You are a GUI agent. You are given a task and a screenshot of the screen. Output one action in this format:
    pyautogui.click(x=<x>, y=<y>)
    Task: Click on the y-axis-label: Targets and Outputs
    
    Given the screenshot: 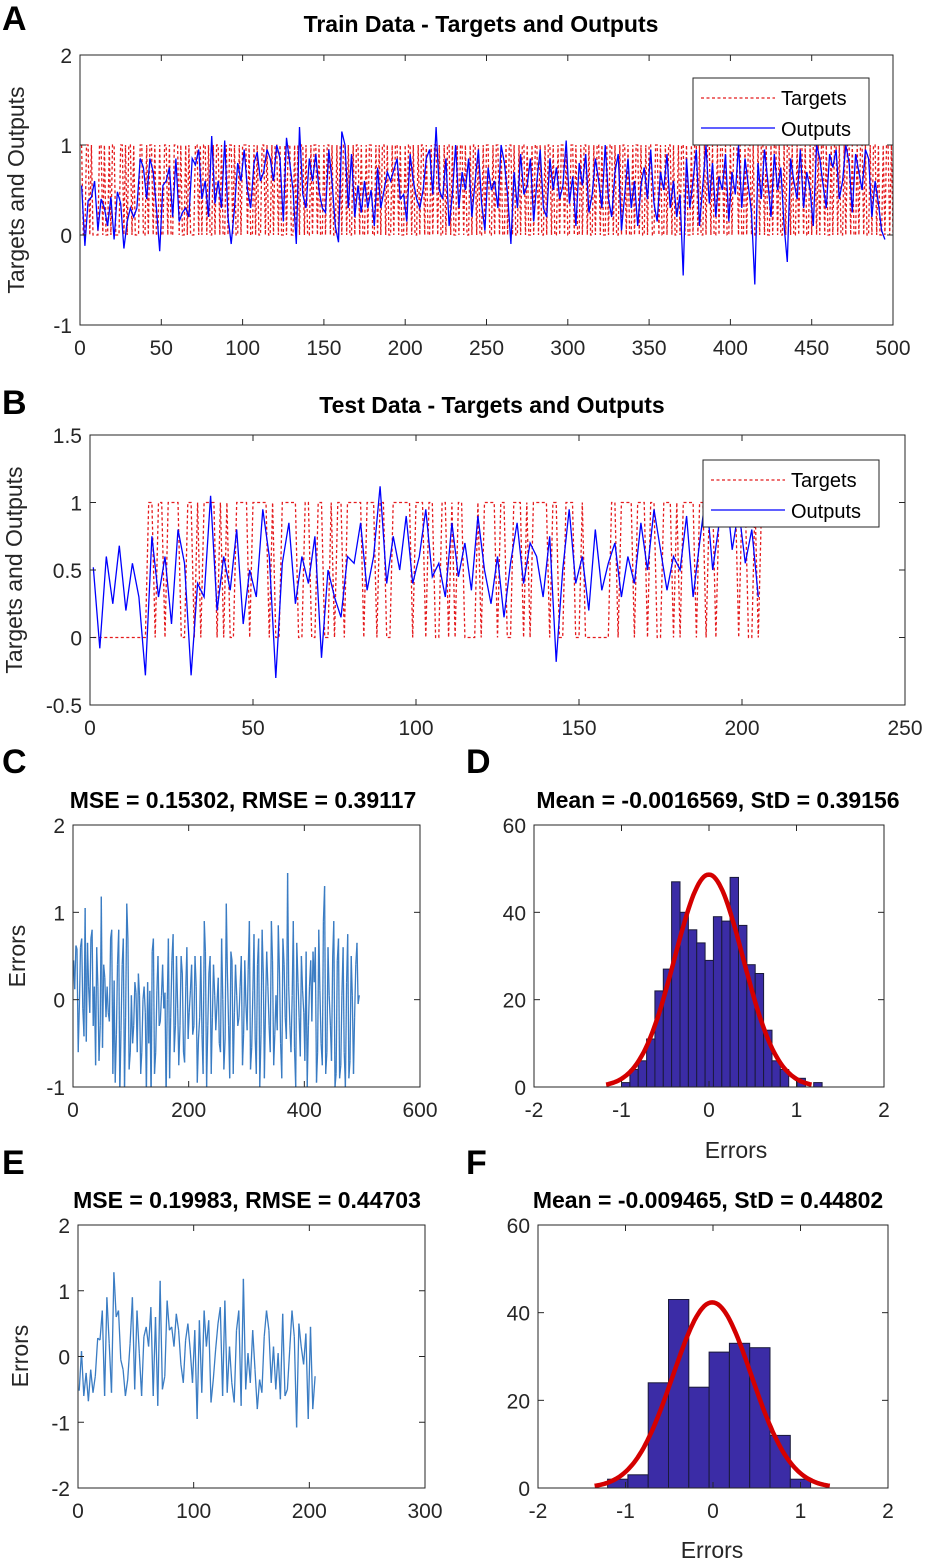 What is the action you would take?
    pyautogui.click(x=16, y=189)
    